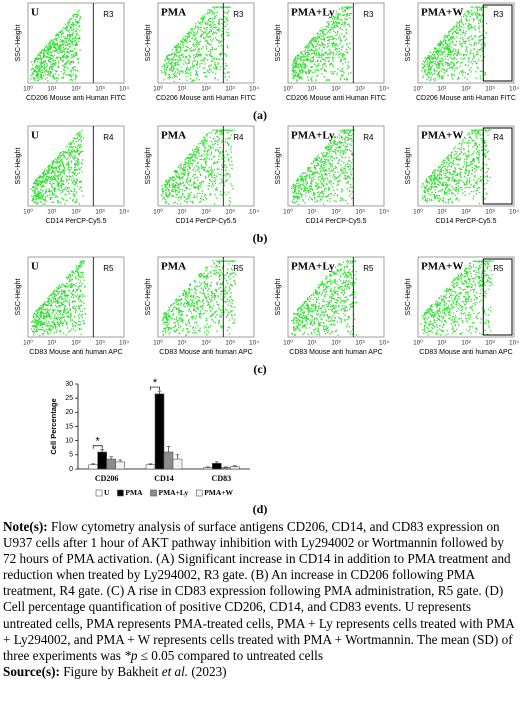  What do you see at coordinates (207, 671) in the screenshot?
I see `source-text-end: (2023)` at bounding box center [207, 671].